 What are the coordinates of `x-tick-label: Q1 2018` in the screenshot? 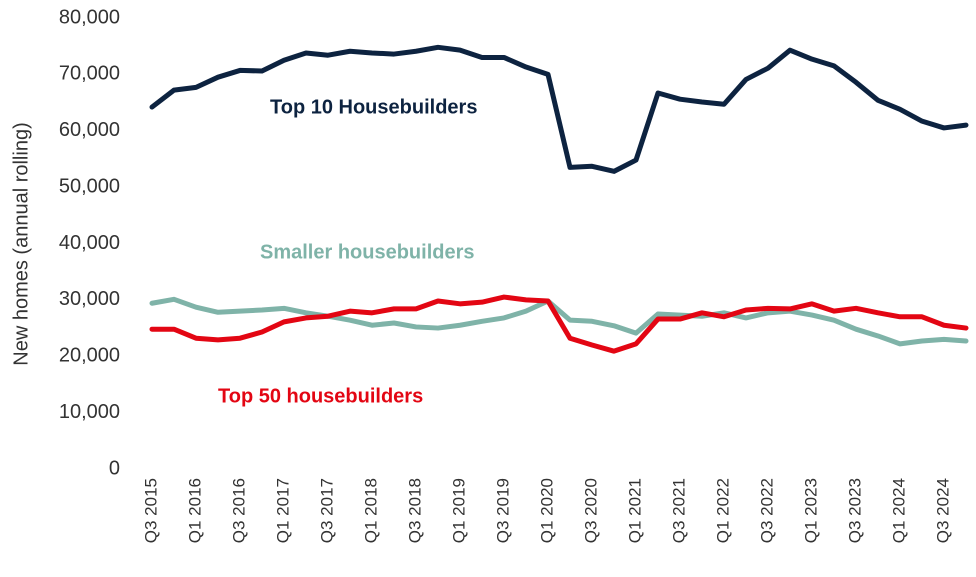 It's located at (370, 510).